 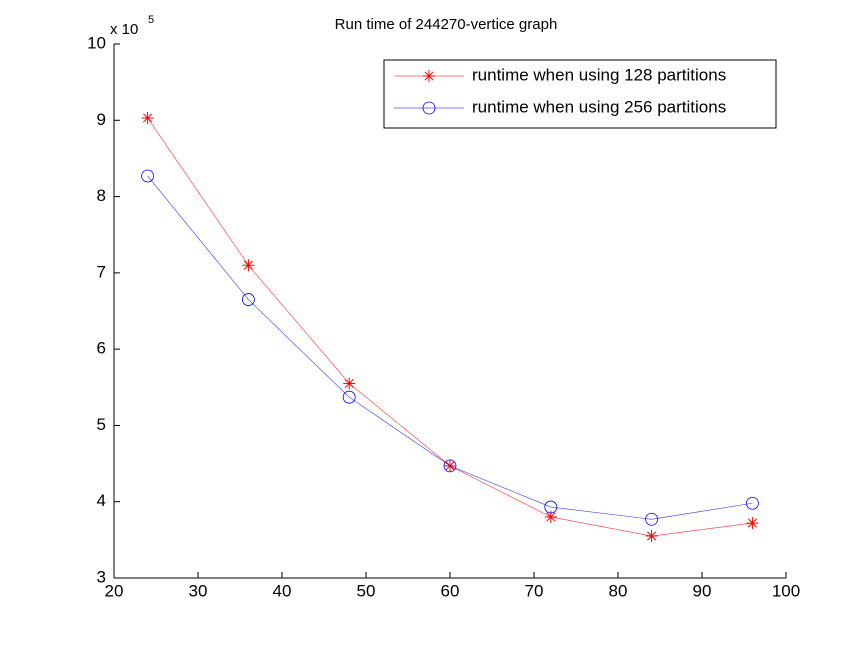 I want to click on y-tick-label: 7, so click(x=101, y=271).